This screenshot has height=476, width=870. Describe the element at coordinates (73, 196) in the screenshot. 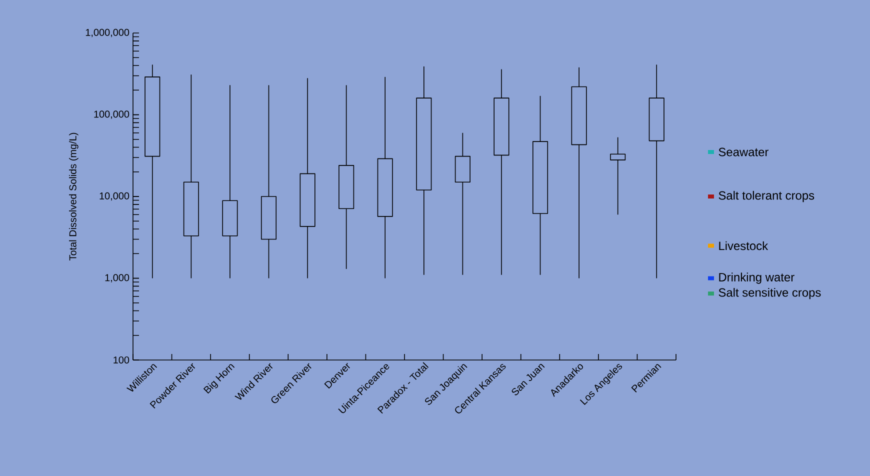

I see `y-axis-title: Total Dissolved Solids (mg/L)` at that location.